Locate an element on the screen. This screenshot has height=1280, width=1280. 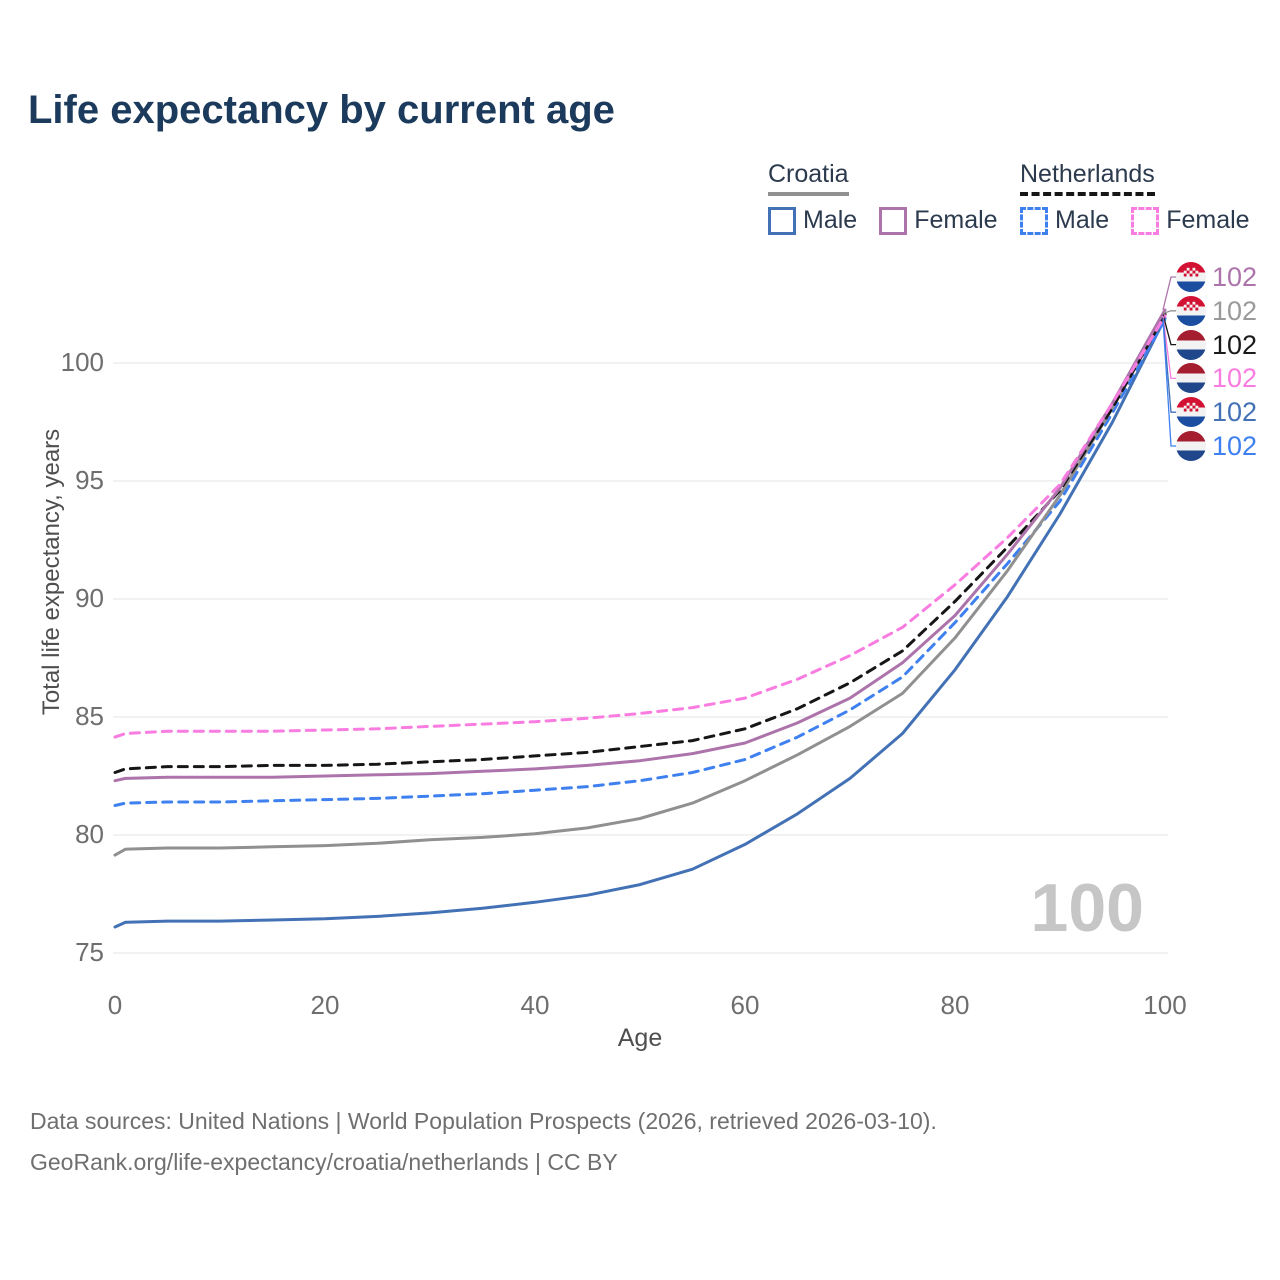
x-tick-label: 100 is located at coordinates (1165, 1005).